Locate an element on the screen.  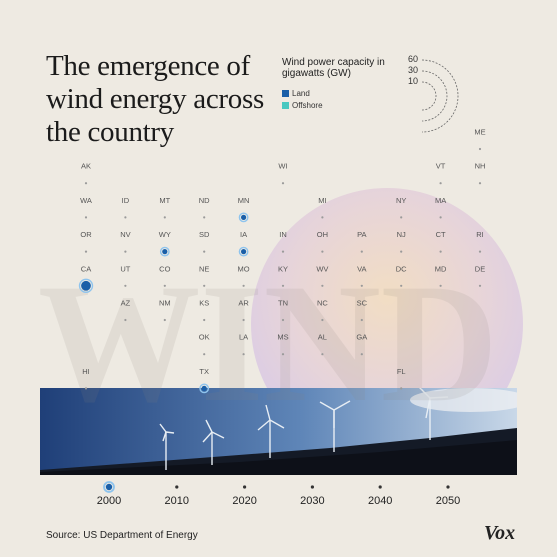
state-dot-sd is located at coordinates (204, 251).